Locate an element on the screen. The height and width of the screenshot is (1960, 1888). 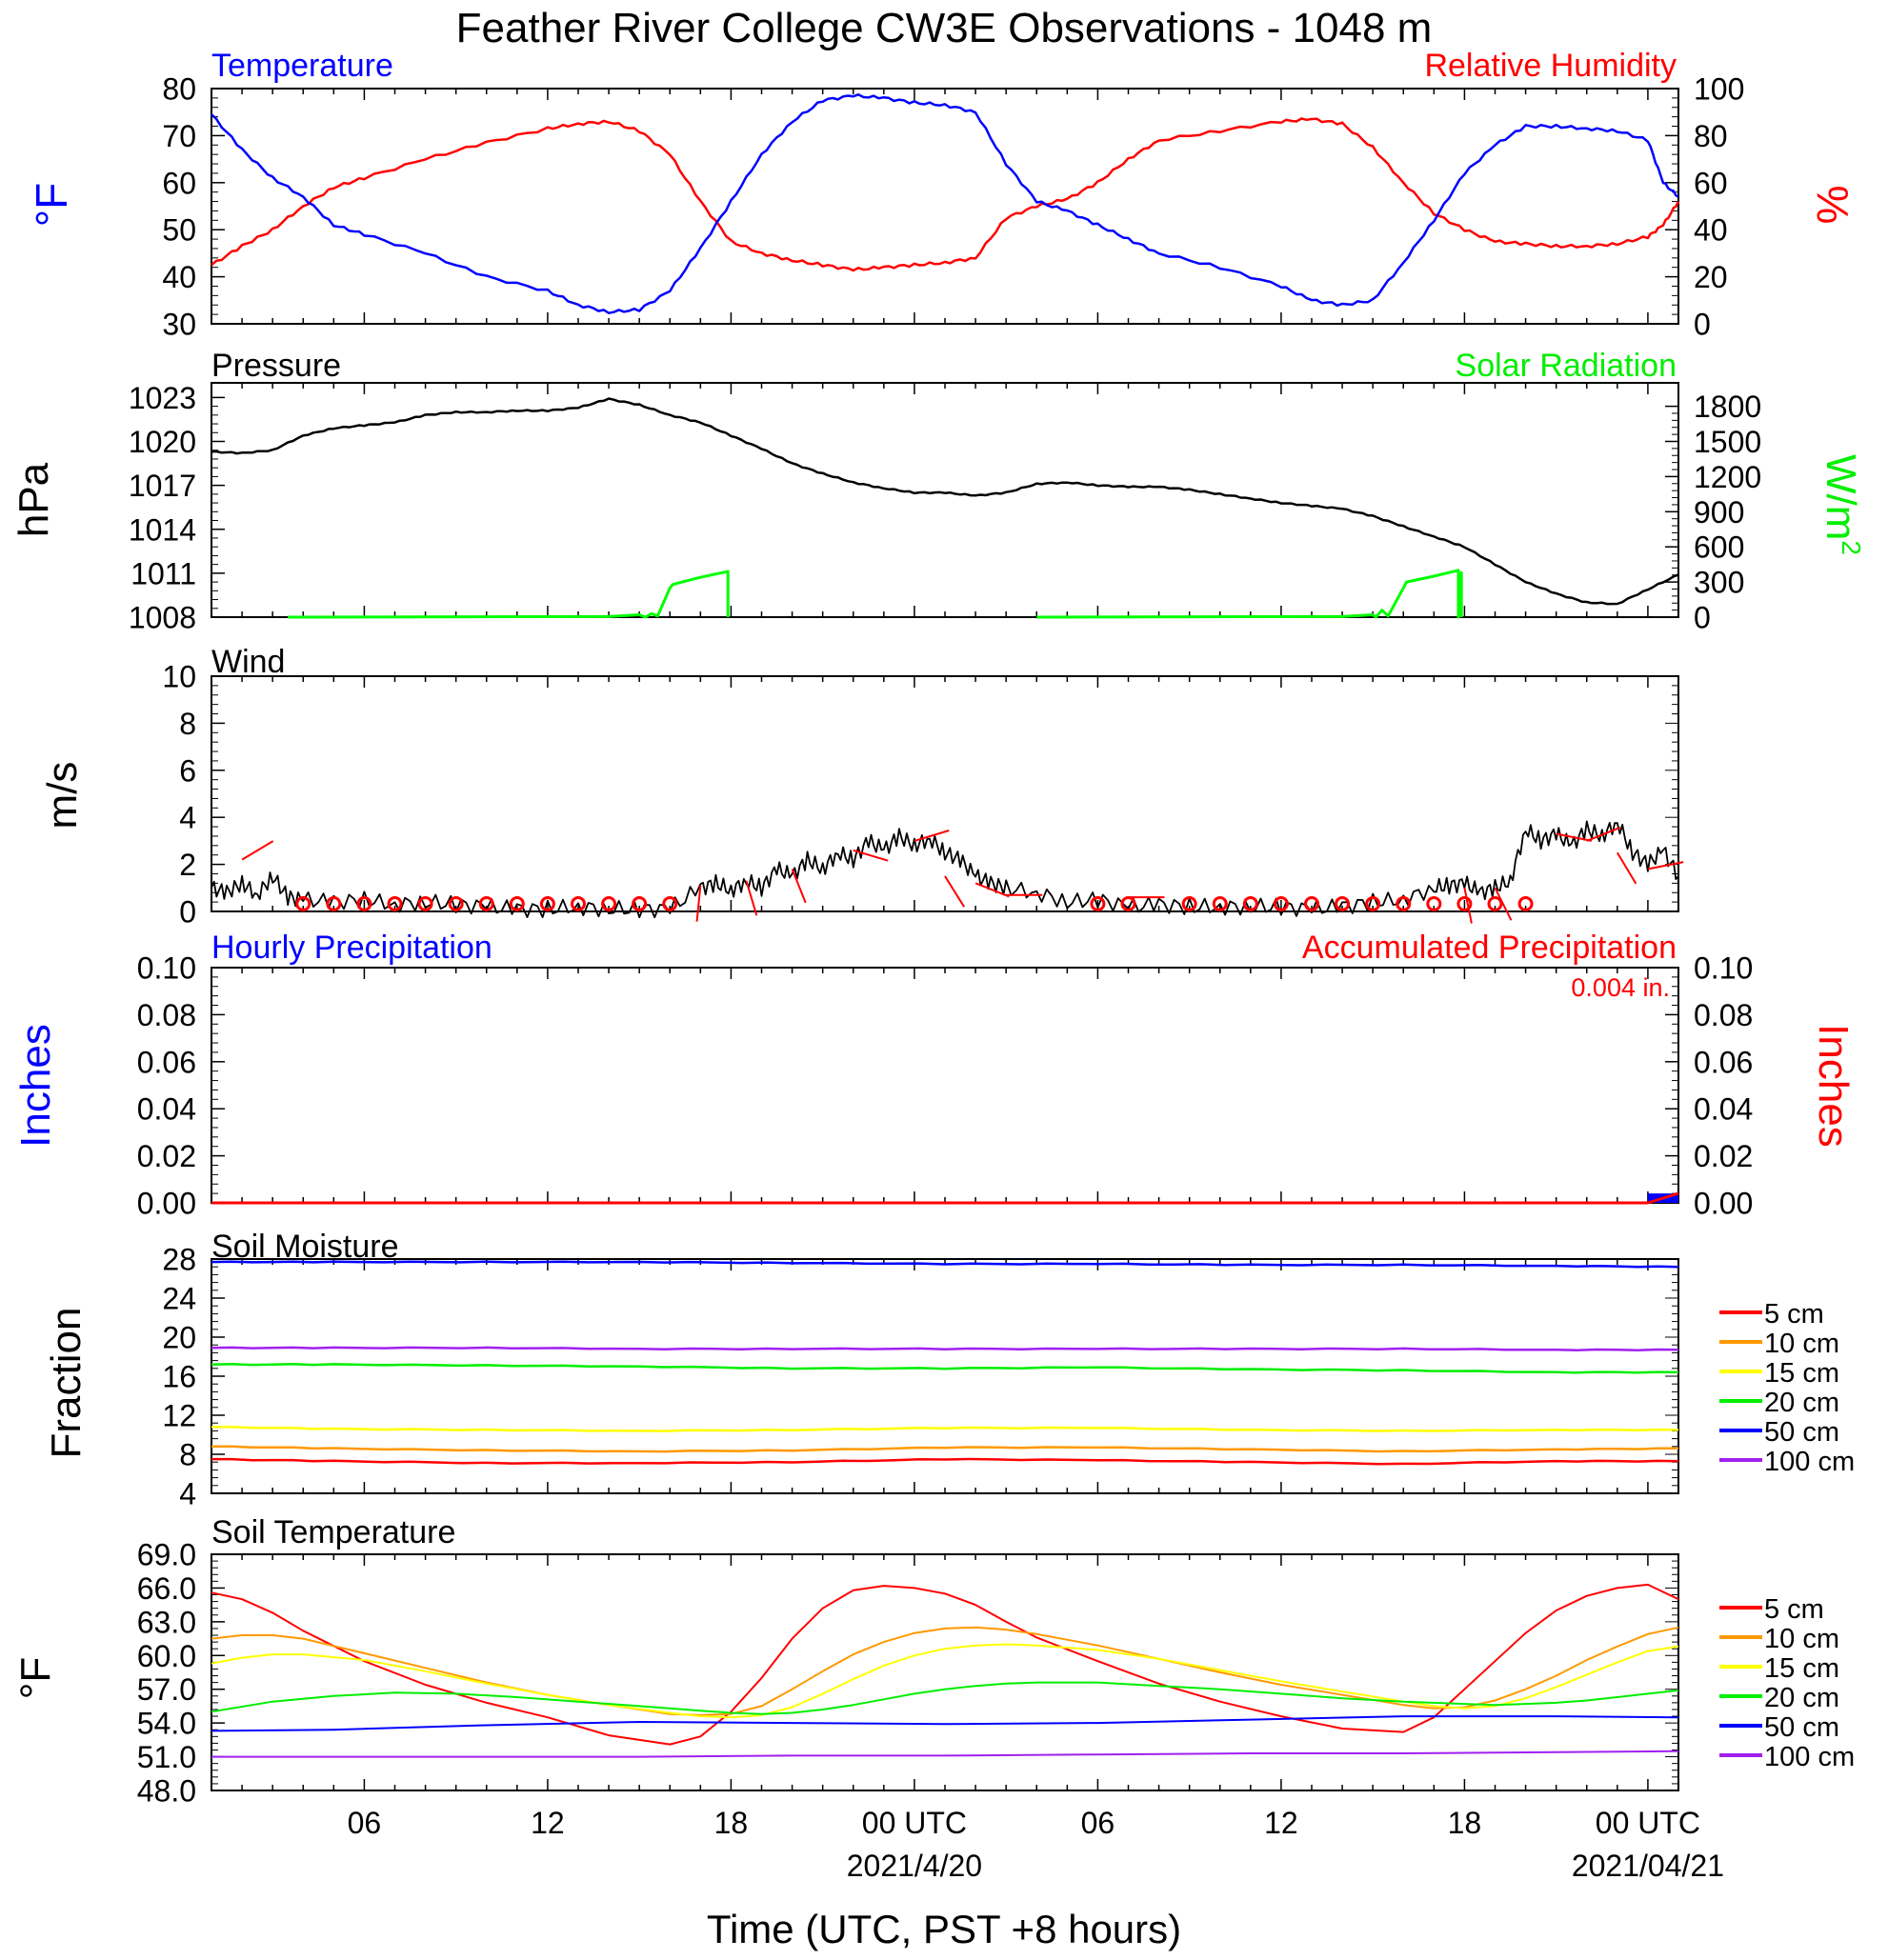
panel-title-temperature: Temperature is located at coordinates (302, 66).